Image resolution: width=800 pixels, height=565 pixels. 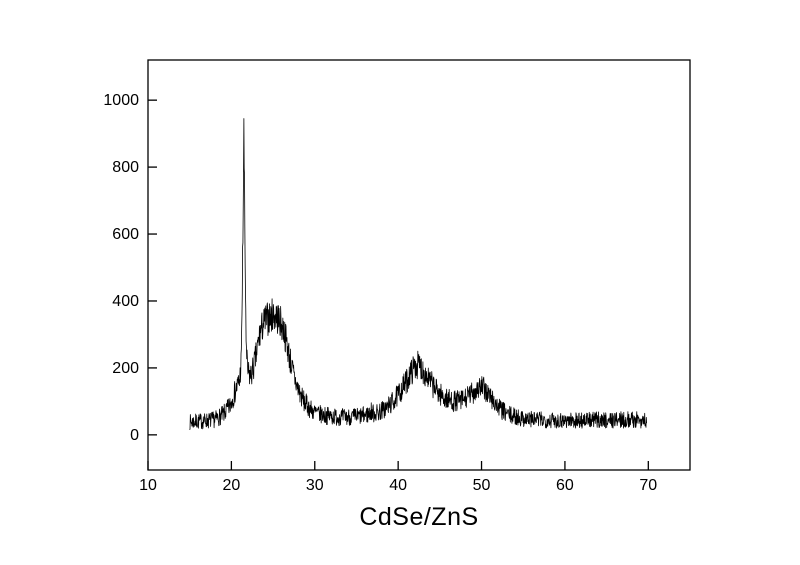 I want to click on x-tick-label: 40, so click(x=398, y=485).